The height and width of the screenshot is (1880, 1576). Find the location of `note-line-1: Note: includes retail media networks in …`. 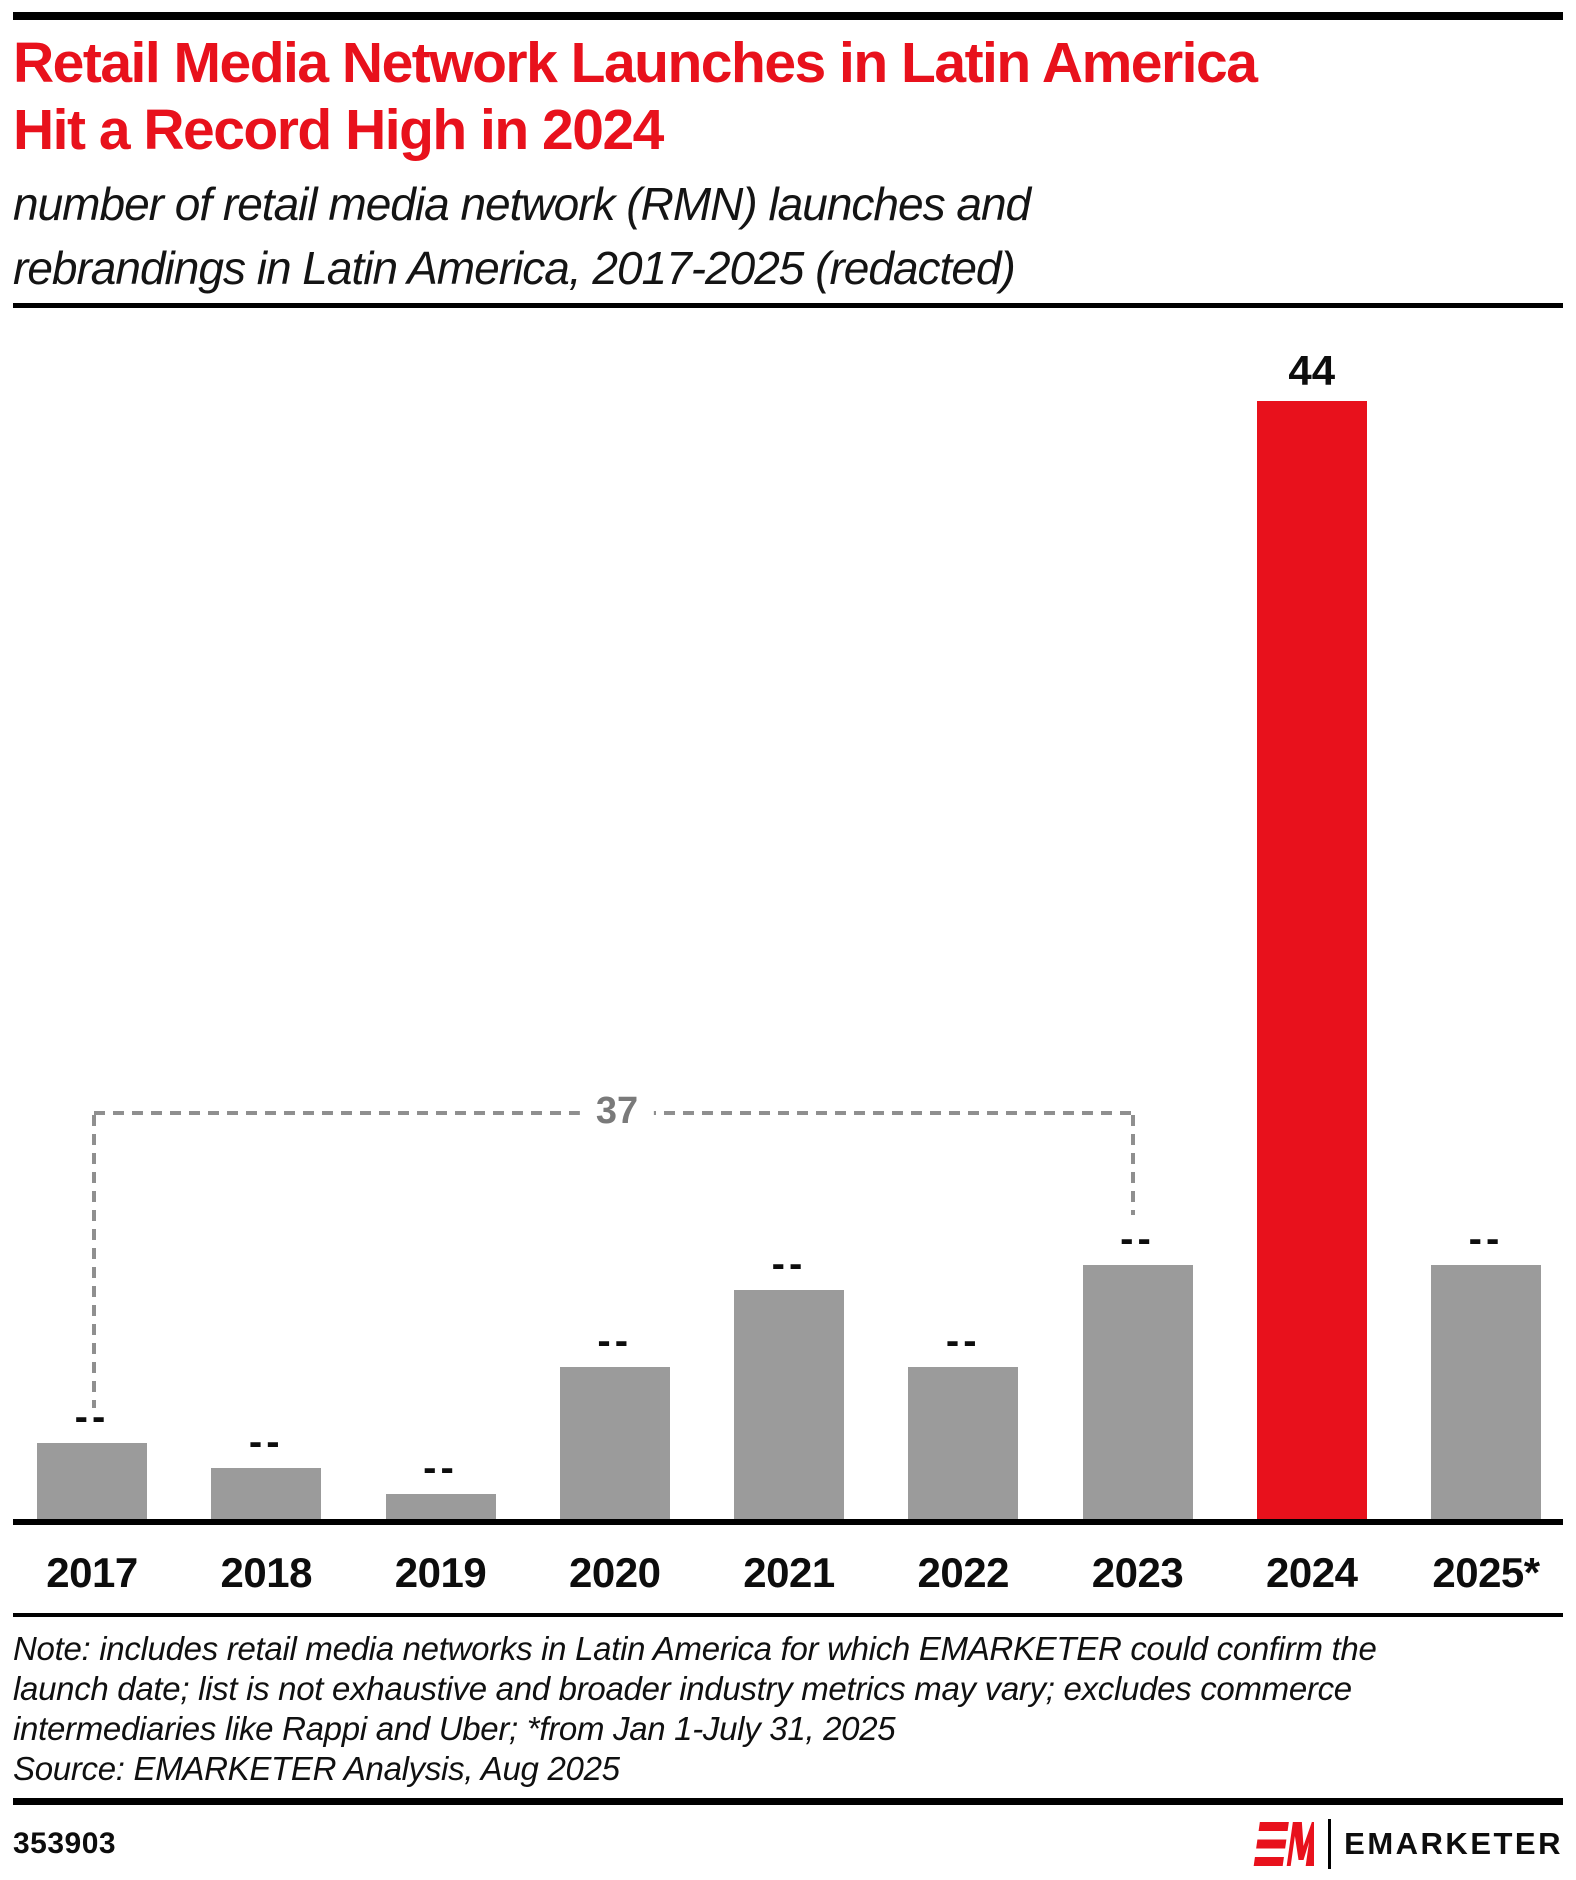

note-line-1: Note: includes retail media networks in … is located at coordinates (695, 1648).